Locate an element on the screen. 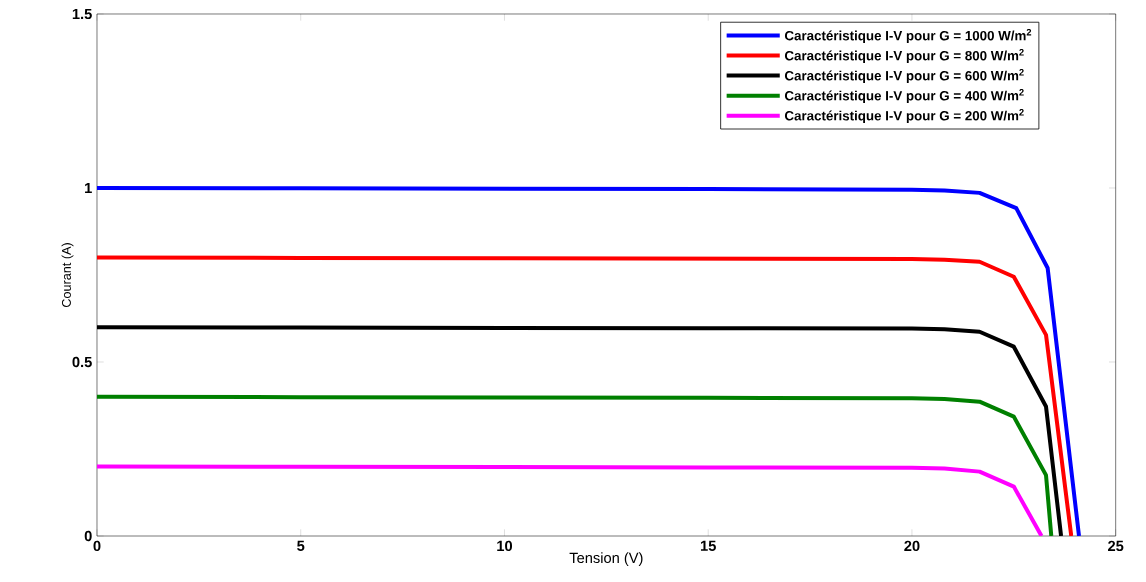 This screenshot has height=582, width=1146. y-tick-label: 0.5 is located at coordinates (82, 362).